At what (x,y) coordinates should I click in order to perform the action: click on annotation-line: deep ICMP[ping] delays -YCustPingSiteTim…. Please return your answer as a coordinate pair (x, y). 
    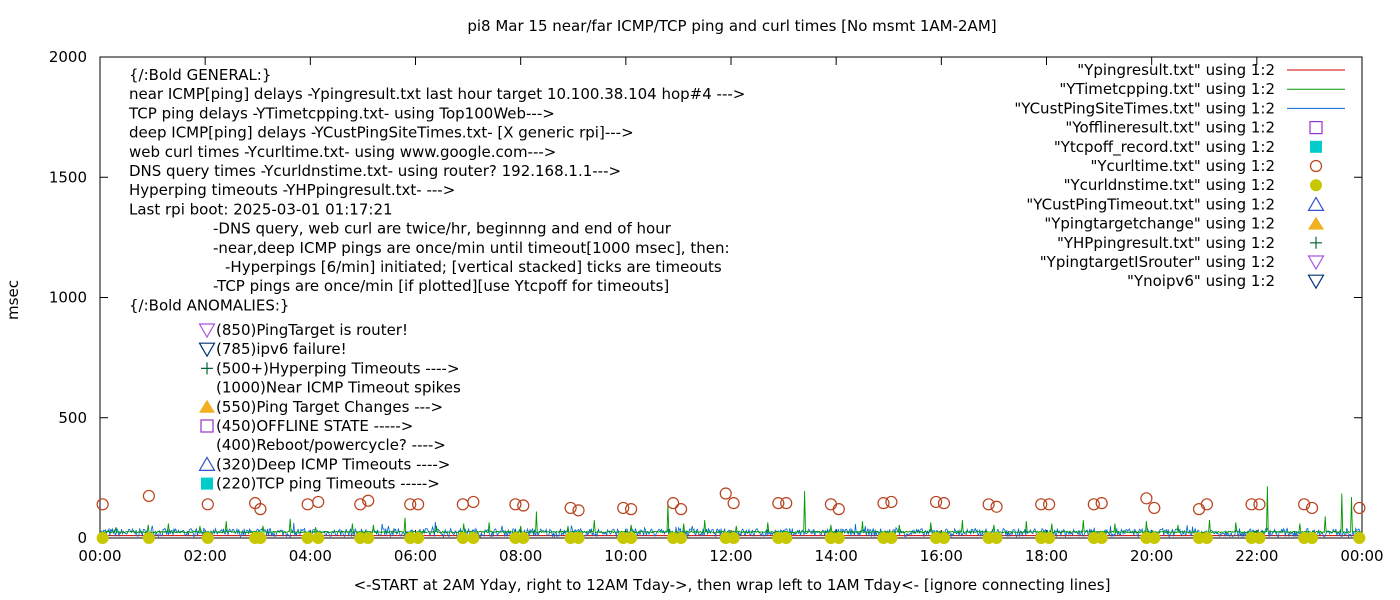
    Looking at the image, I should click on (381, 133).